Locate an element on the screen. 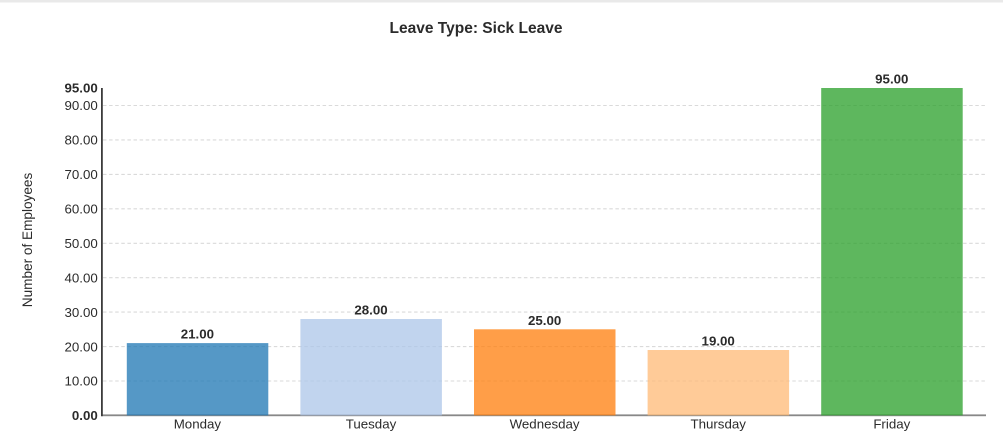  svg-text: 28.00 is located at coordinates (370, 310).